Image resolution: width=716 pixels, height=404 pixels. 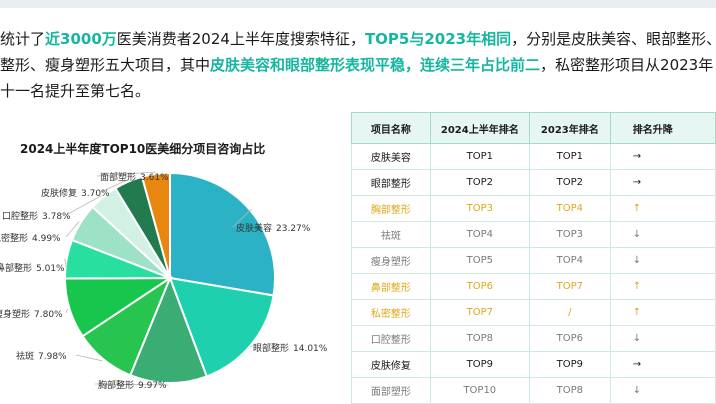 I want to click on intro-text: 整形、瘦身塑形五大项目，其中, so click(x=105, y=65).